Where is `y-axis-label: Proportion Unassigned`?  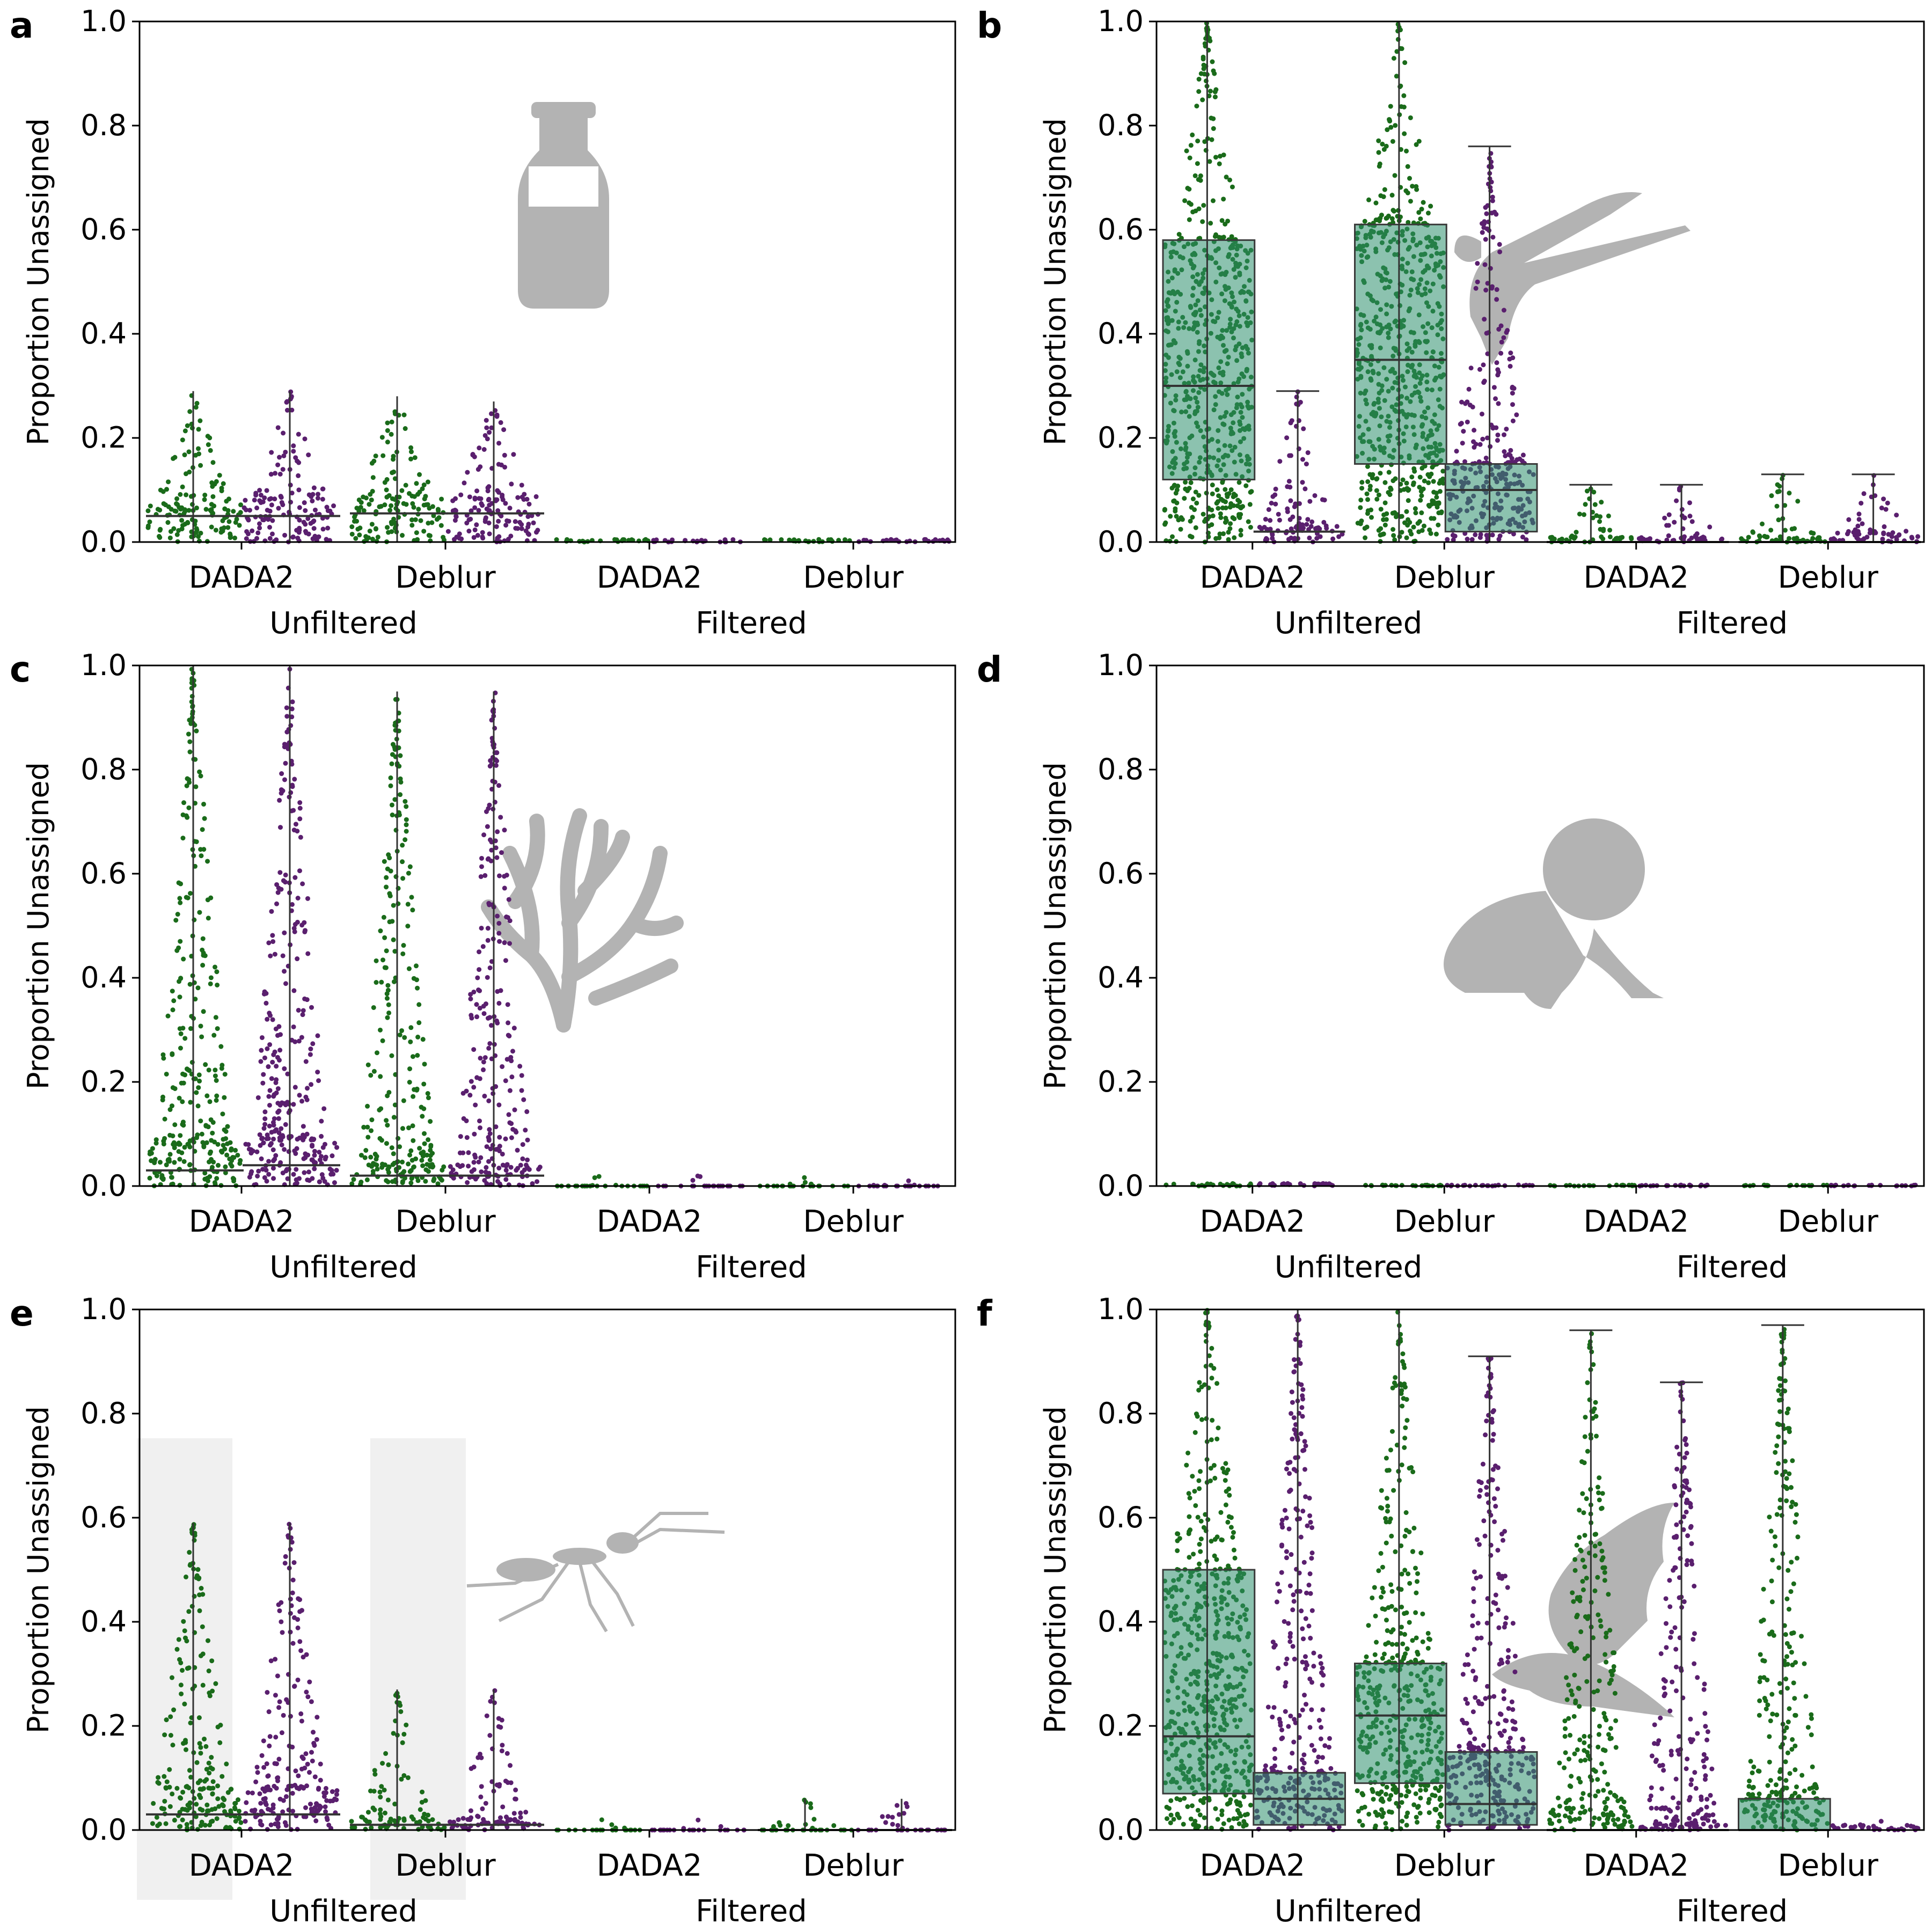
y-axis-label: Proportion Unassigned is located at coordinates (38, 925).